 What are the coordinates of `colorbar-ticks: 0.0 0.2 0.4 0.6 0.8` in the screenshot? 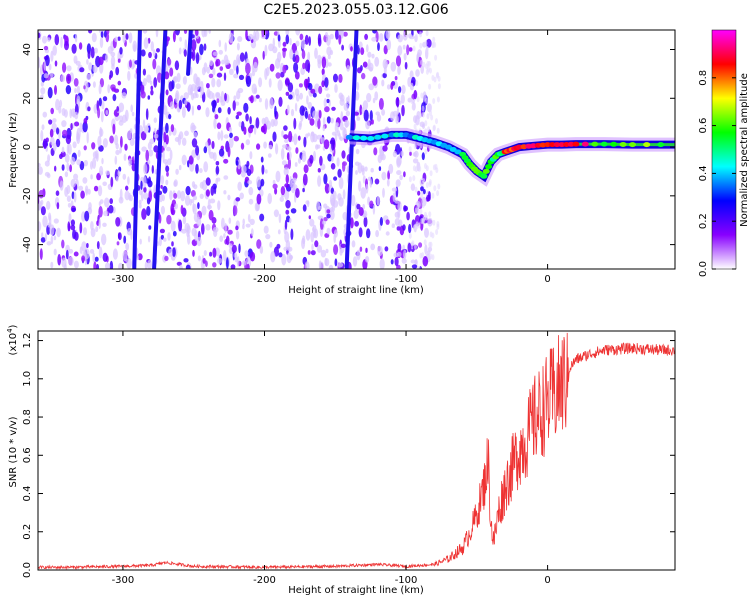 It's located at (717, 173).